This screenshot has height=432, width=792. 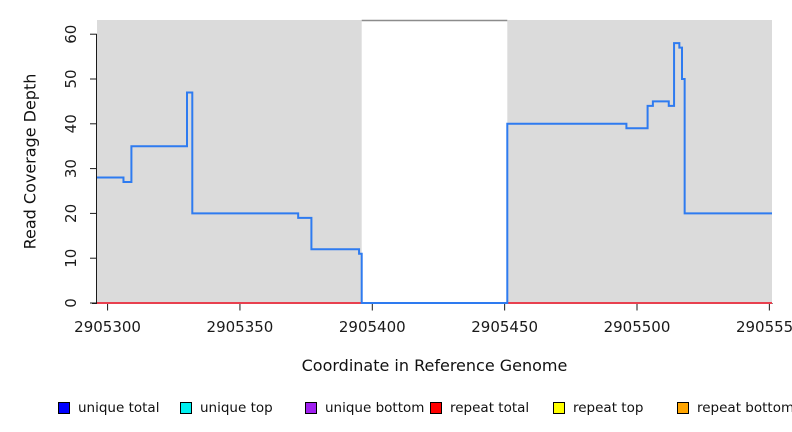 I want to click on legend-label: unique bottom, so click(x=375, y=408).